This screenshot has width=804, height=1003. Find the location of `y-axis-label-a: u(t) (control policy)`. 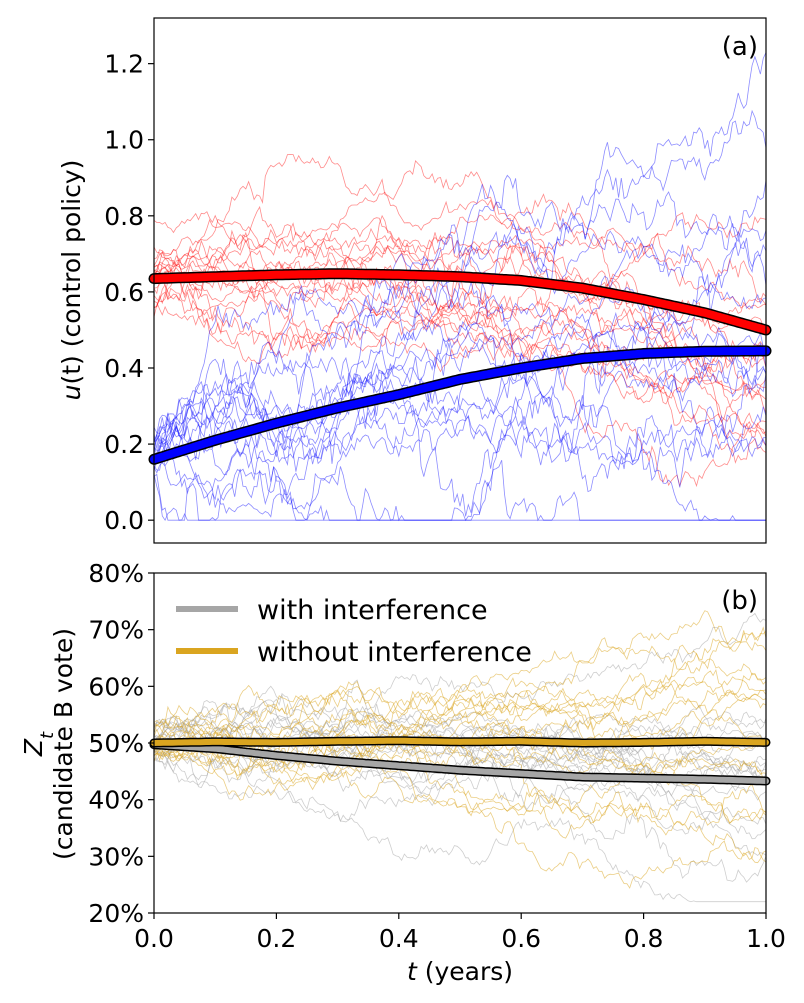

y-axis-label-a: u(t) (control policy) is located at coordinates (71, 280).